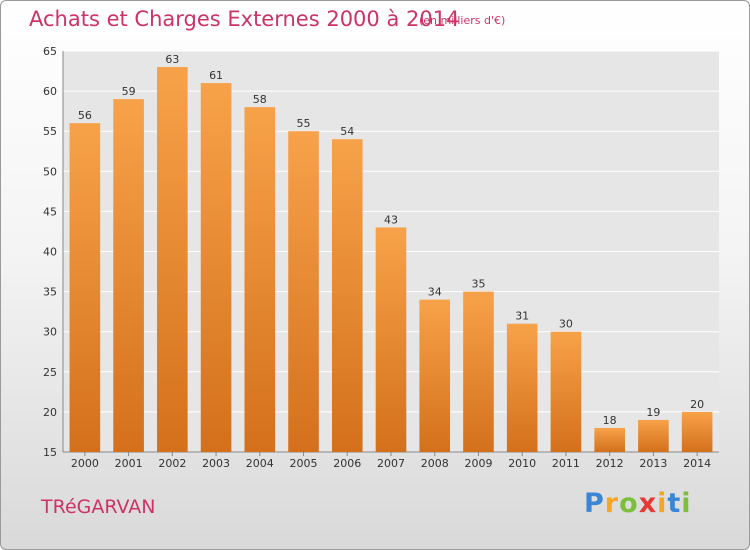 The image size is (750, 550). I want to click on bar-value-label: 34, so click(435, 292).